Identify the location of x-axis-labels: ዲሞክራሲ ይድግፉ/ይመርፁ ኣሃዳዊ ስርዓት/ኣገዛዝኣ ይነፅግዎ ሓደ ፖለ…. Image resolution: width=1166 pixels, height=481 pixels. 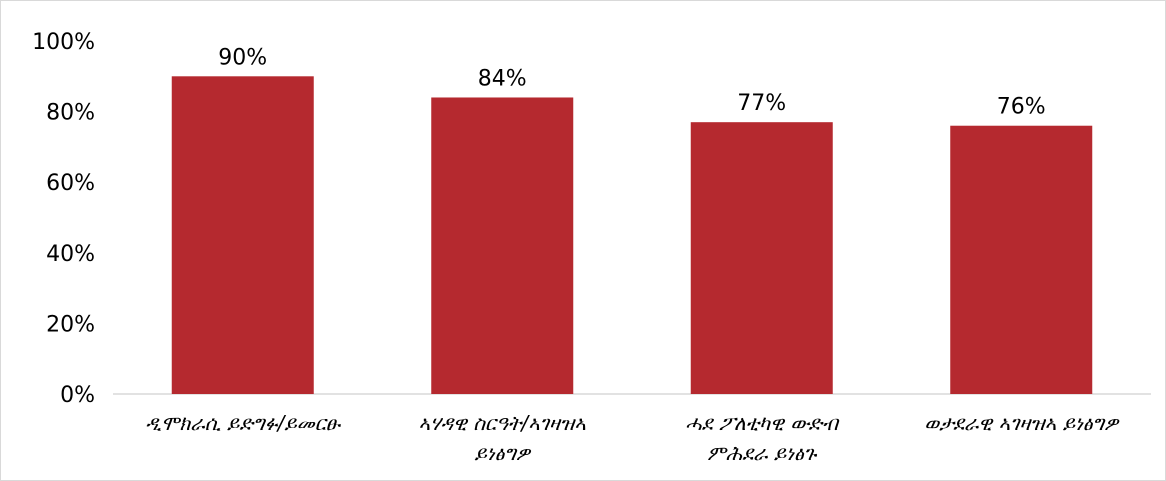
(632, 438).